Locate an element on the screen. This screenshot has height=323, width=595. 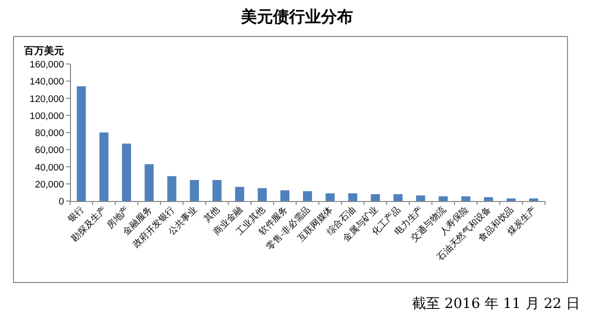
text: 截至 2016 年 11 月 22 日 is located at coordinates (496, 304).